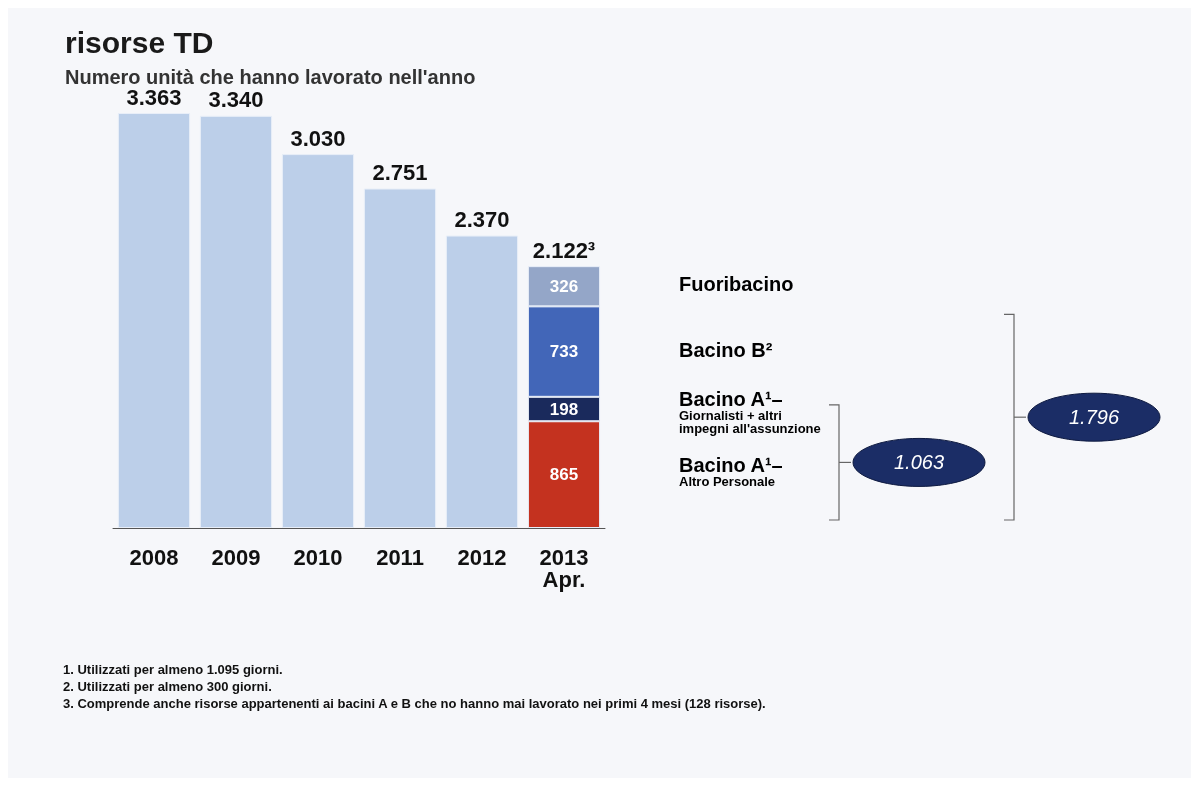  What do you see at coordinates (318, 557) in the screenshot?
I see `x-tick-label: 2010` at bounding box center [318, 557].